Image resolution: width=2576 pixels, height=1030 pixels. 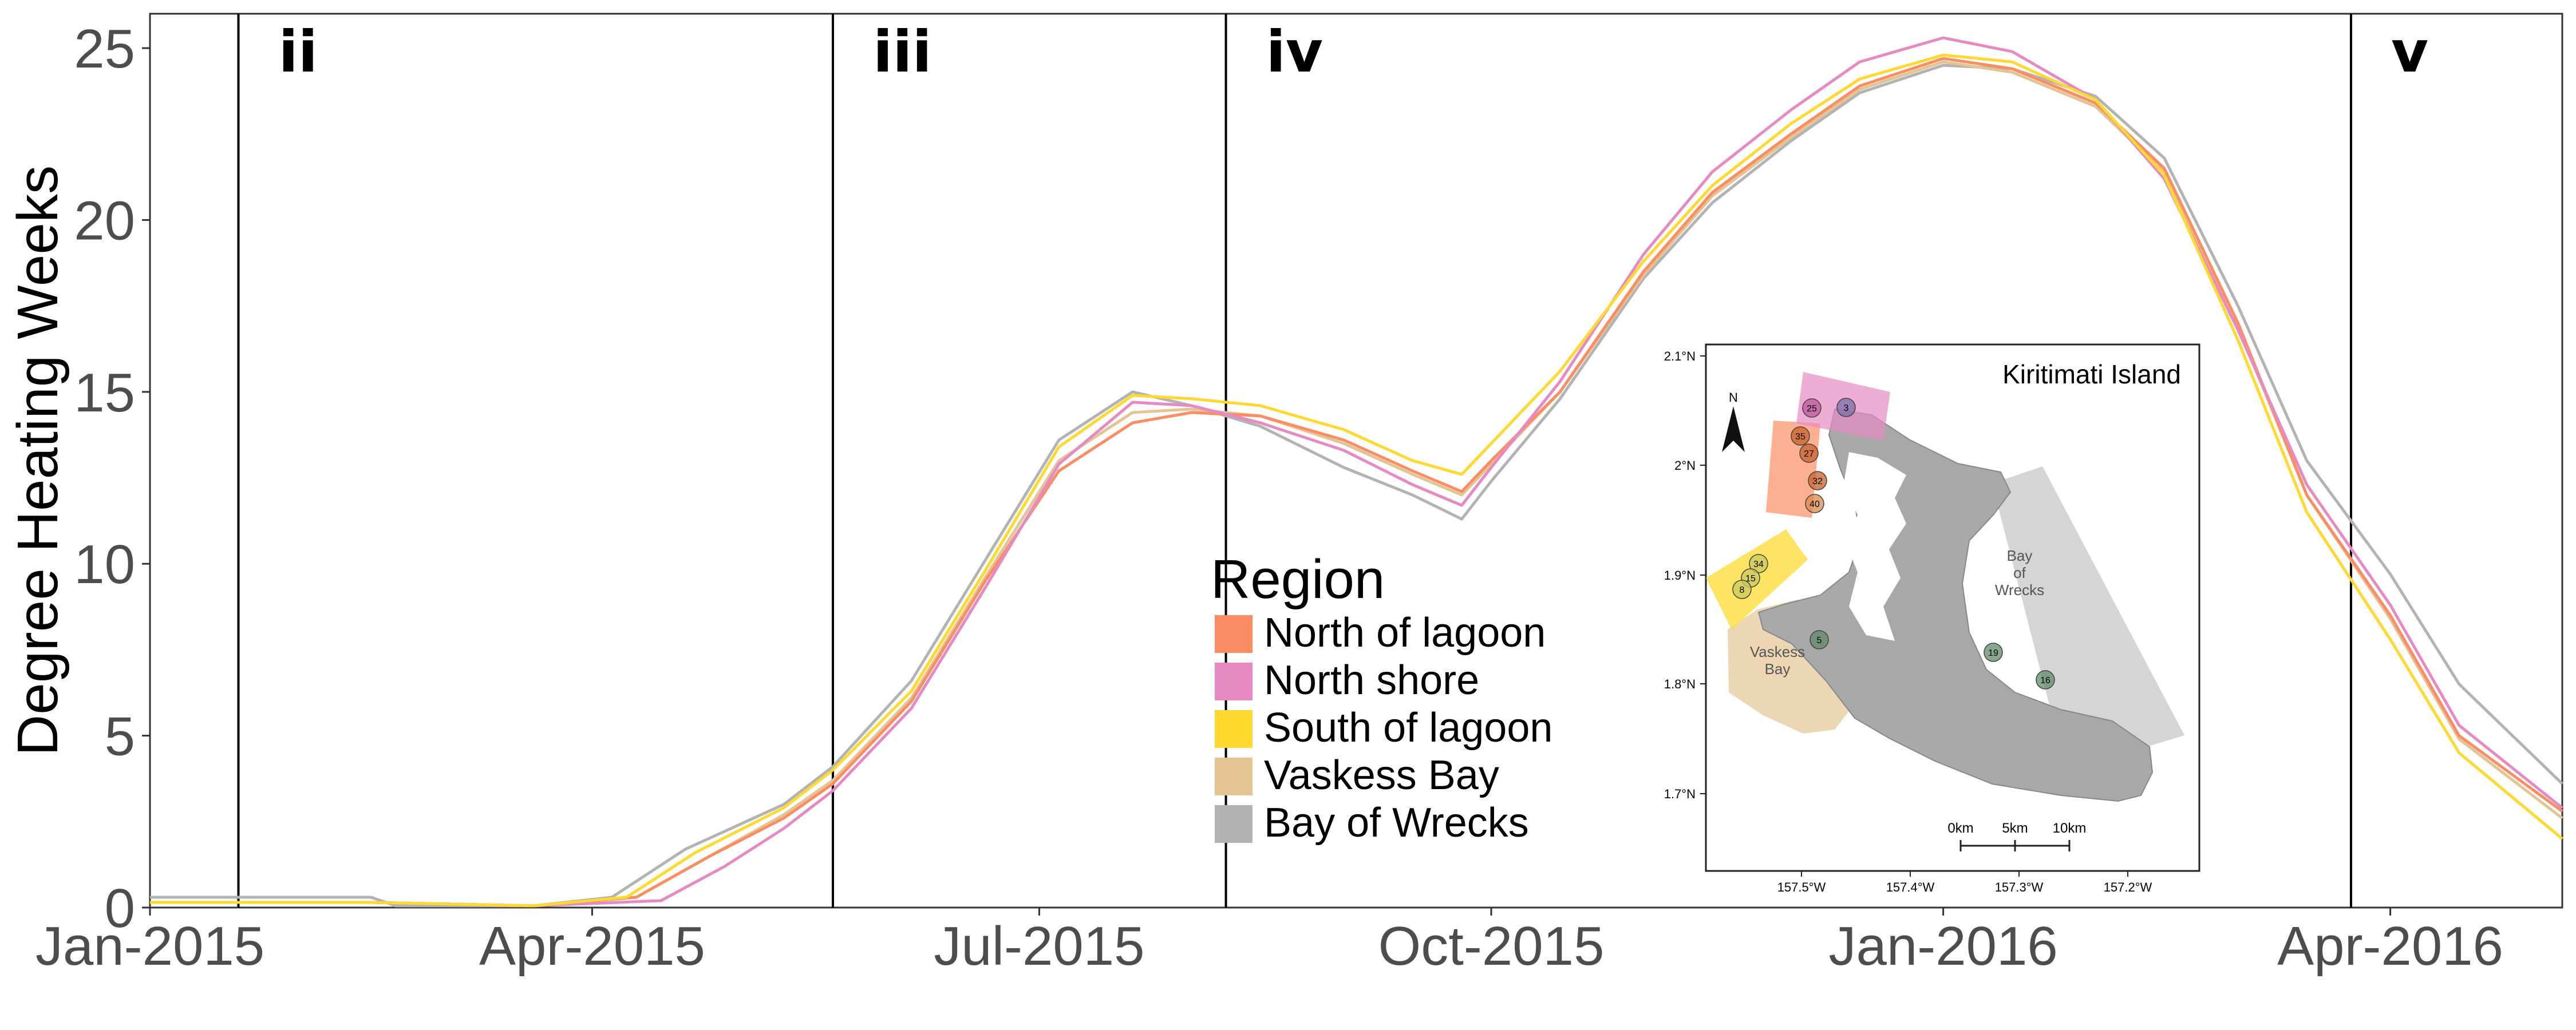 What do you see at coordinates (1405, 633) in the screenshot?
I see `legend-label: North of lagoon` at bounding box center [1405, 633].